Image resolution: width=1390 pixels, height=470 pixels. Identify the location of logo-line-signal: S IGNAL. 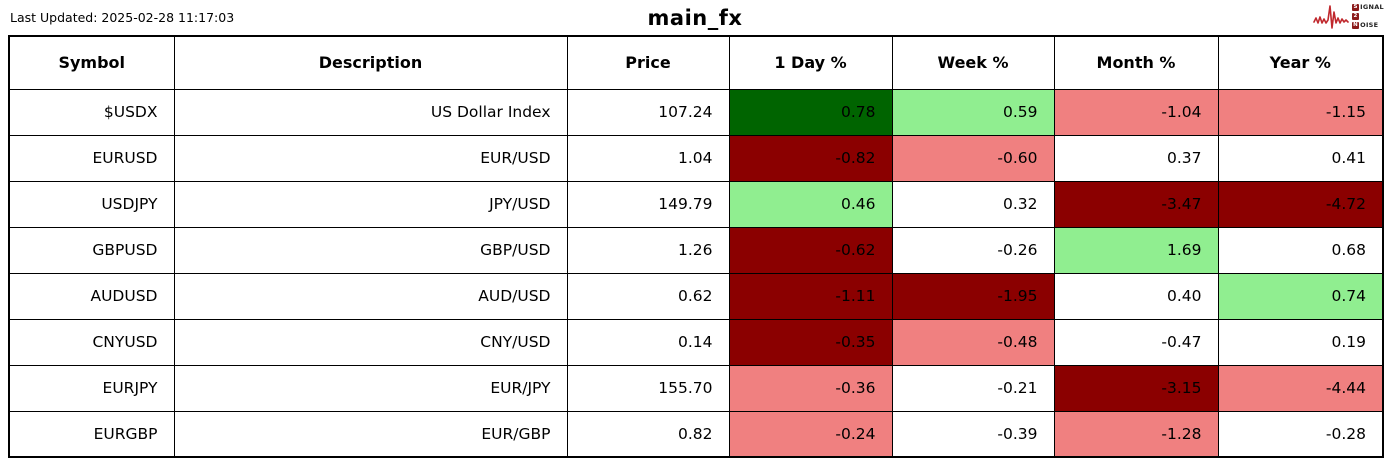
(1368, 7).